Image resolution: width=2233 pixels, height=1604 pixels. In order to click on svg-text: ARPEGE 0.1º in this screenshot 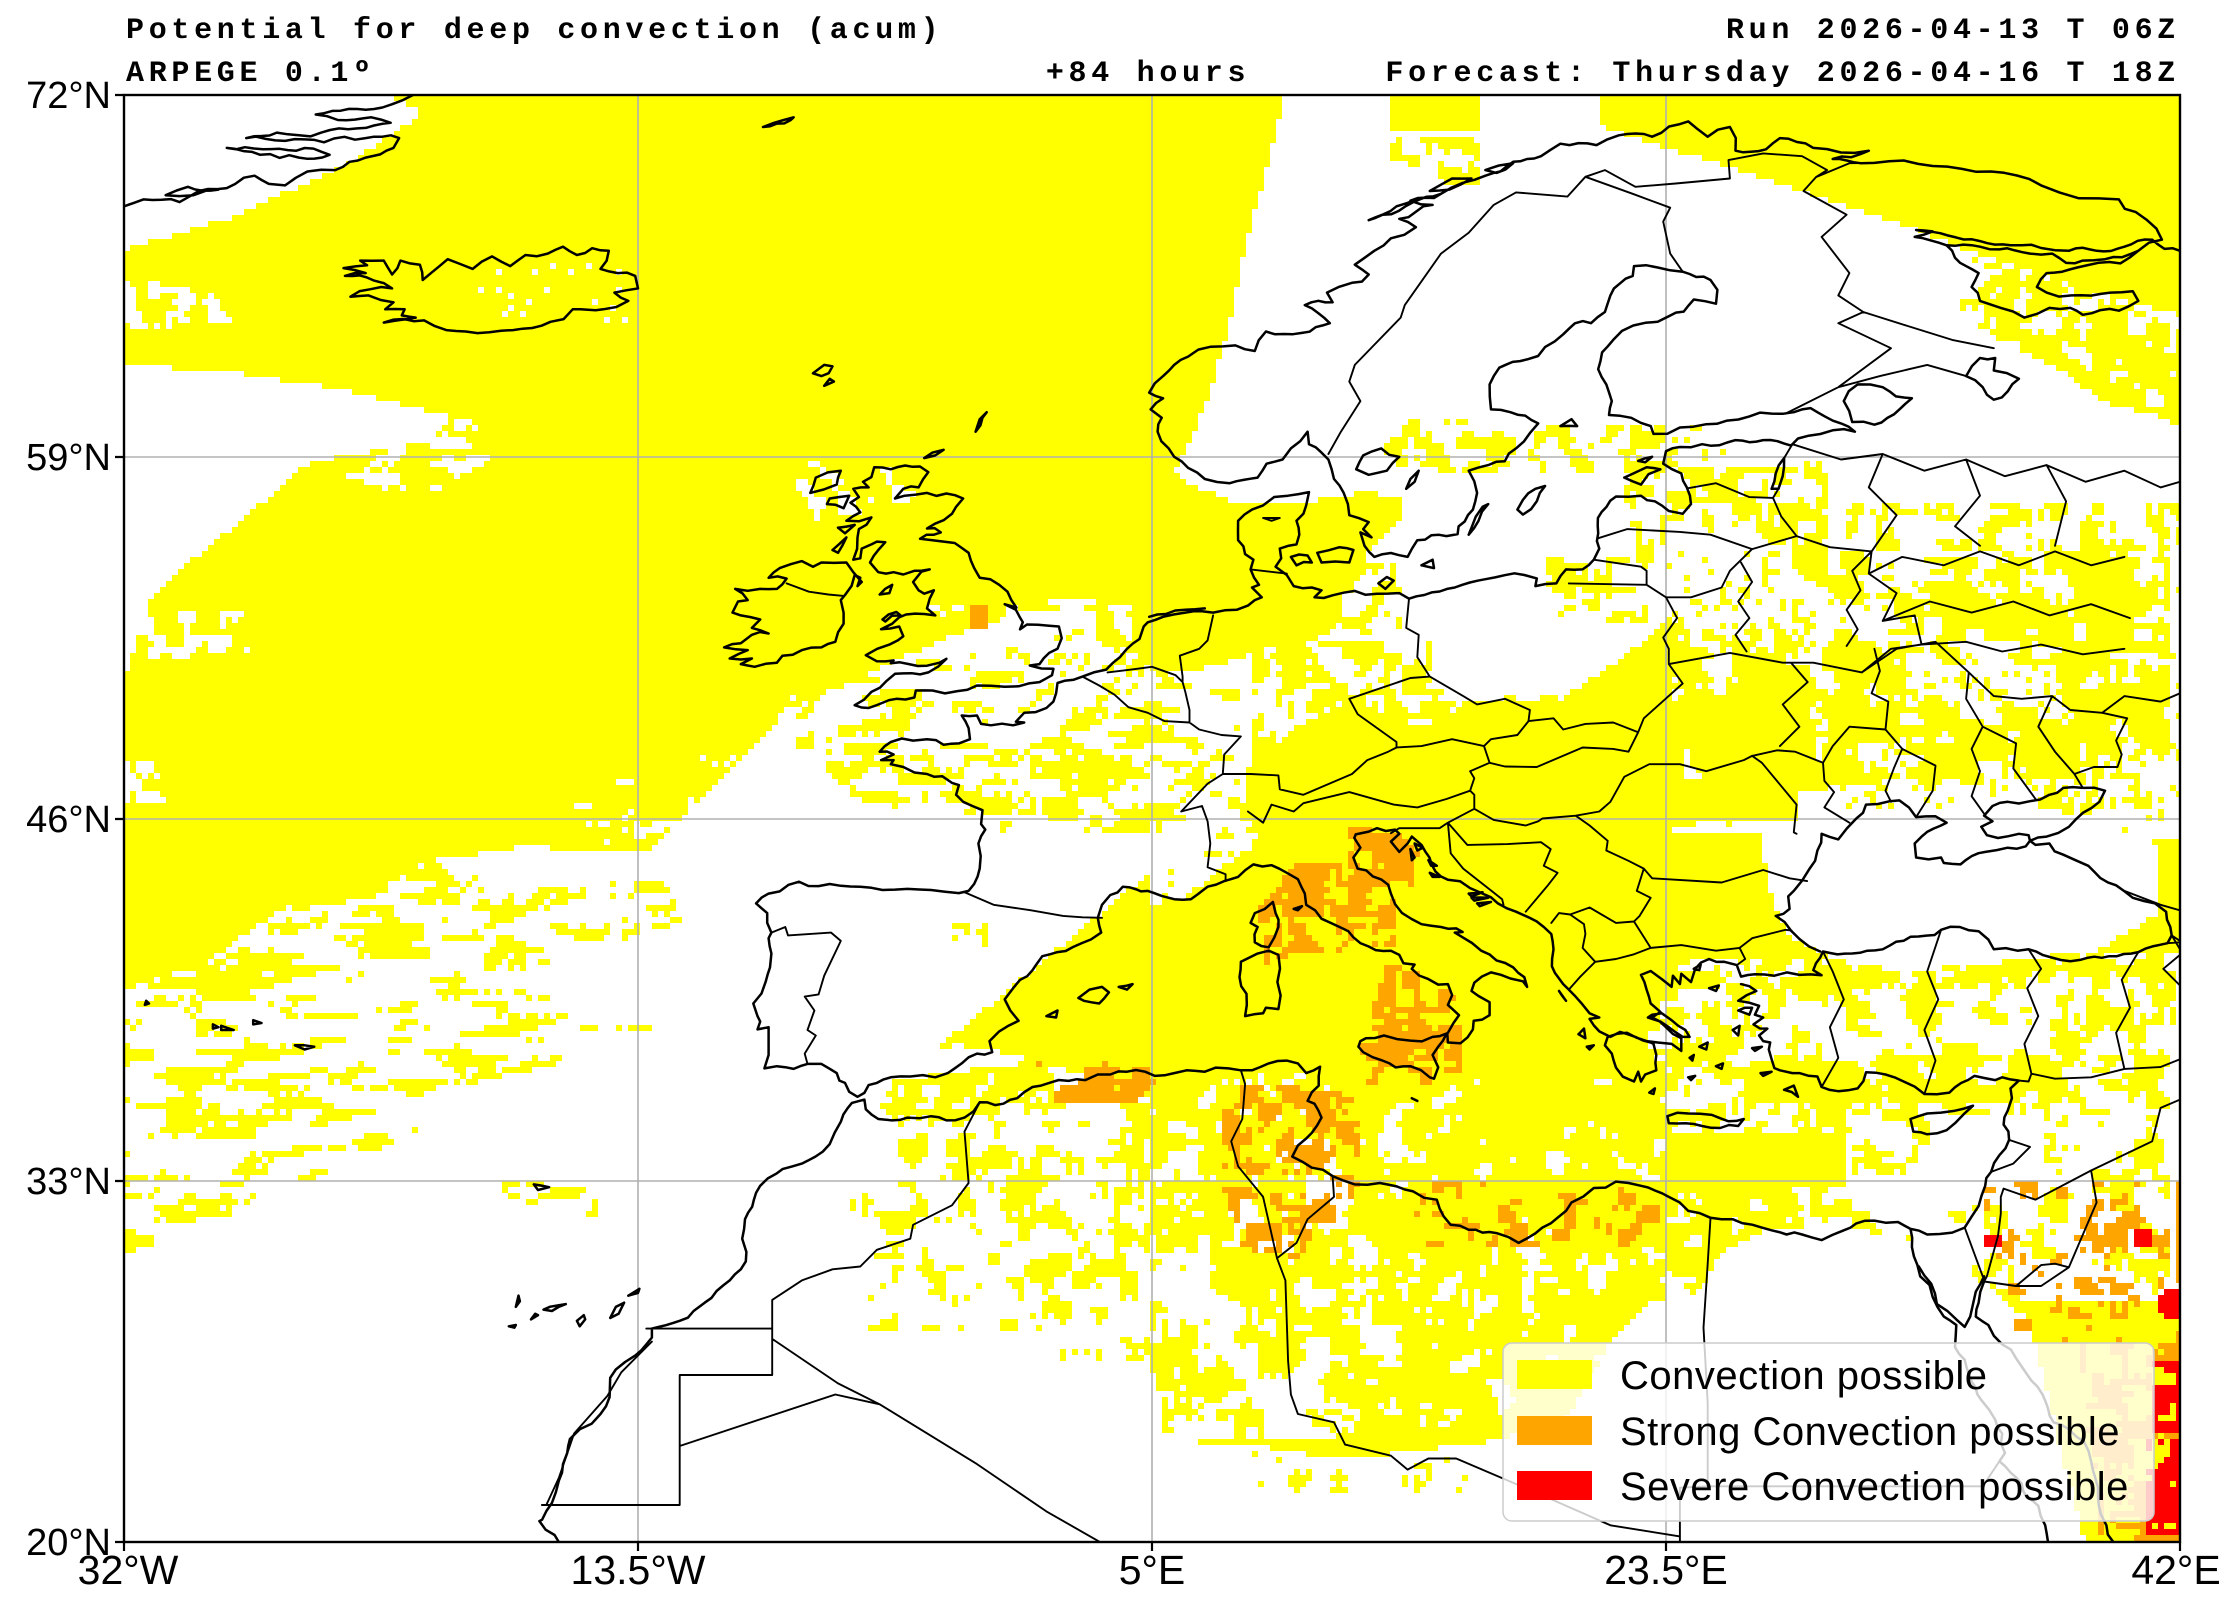, I will do `click(251, 74)`.